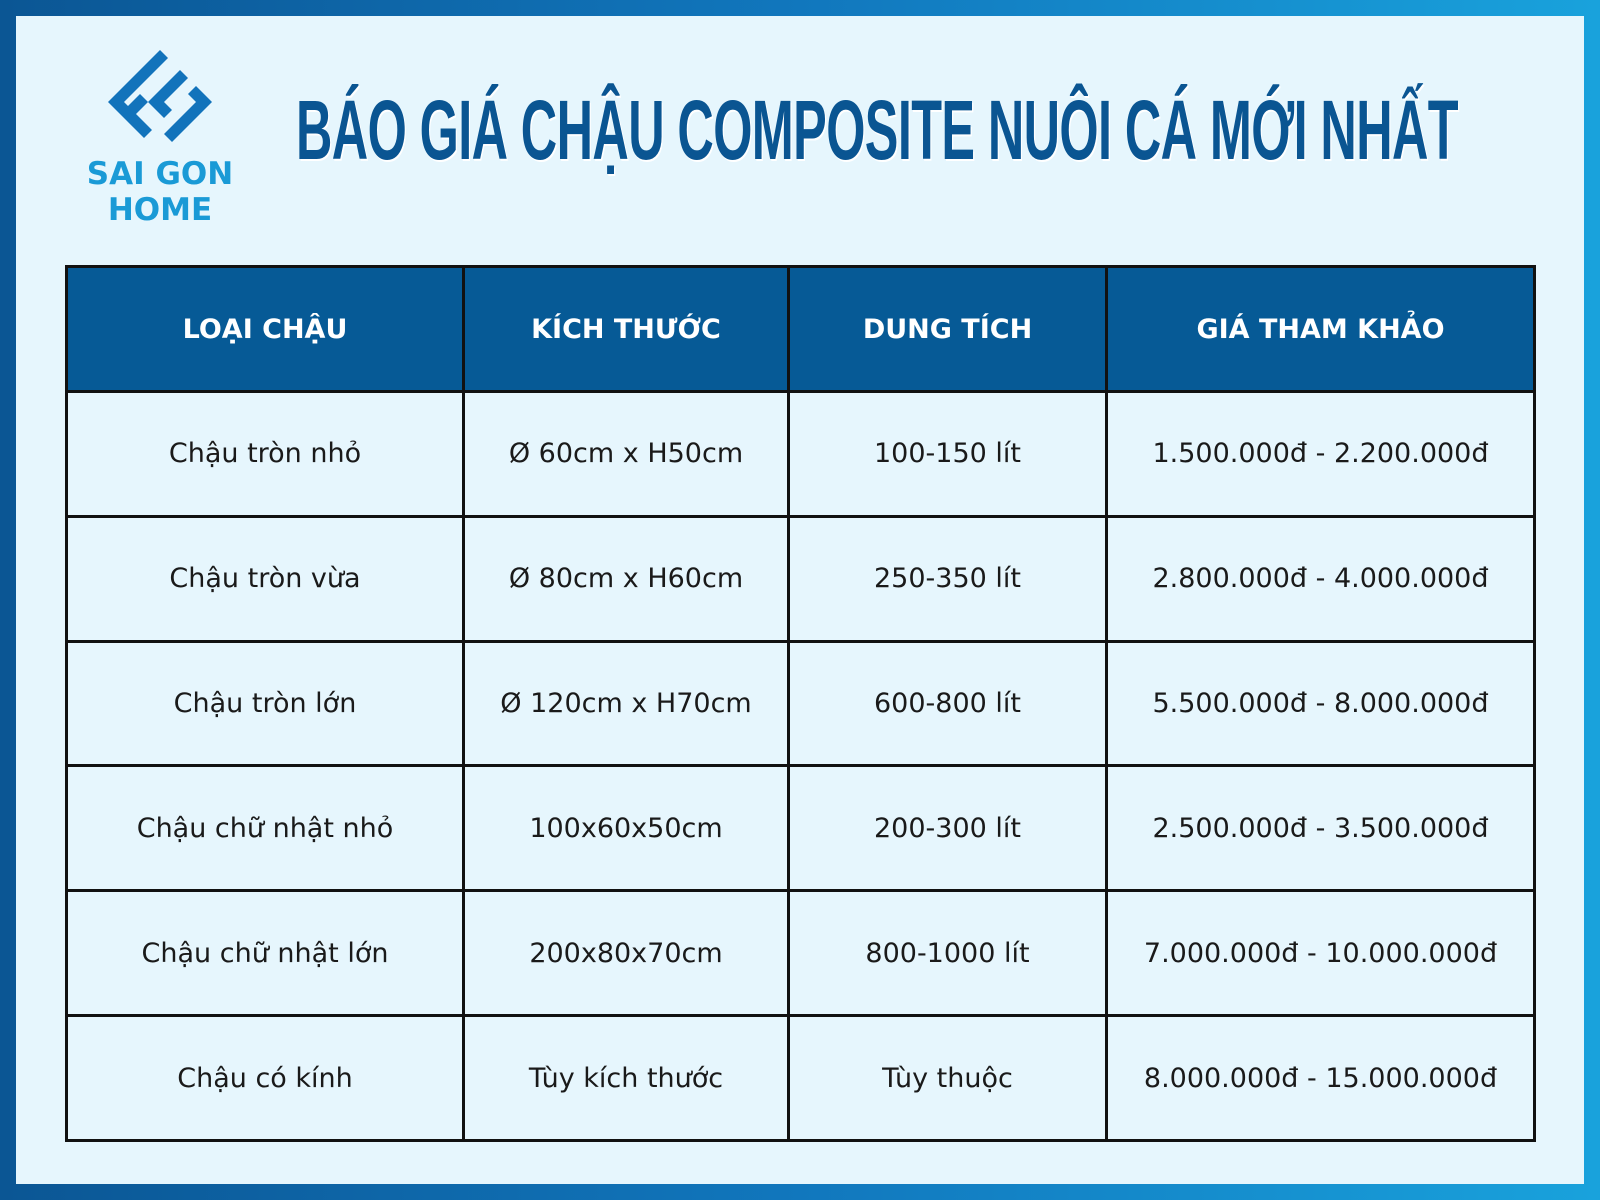 Image resolution: width=1600 pixels, height=1200 pixels. I want to click on header-capacity: DUNG TÍCH, so click(947, 329).